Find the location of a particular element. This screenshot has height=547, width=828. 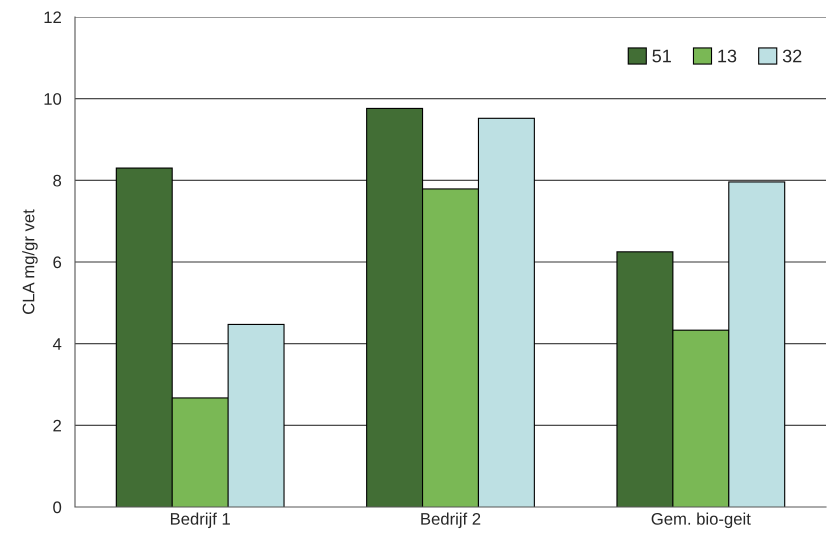

legend-label: 13 is located at coordinates (727, 56).